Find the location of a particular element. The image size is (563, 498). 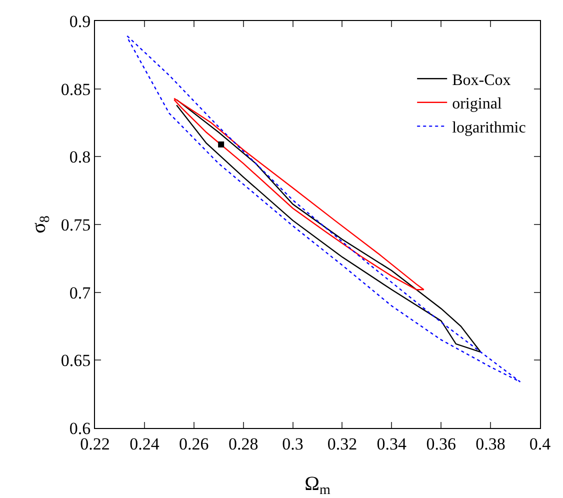

x-tick-label: 0.24 is located at coordinates (145, 444).